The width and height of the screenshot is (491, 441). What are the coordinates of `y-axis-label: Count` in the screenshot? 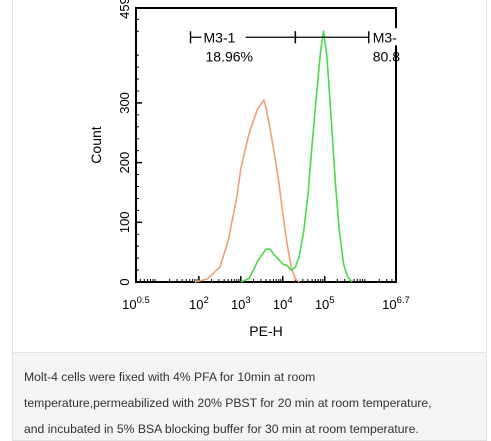 It's located at (96, 144).